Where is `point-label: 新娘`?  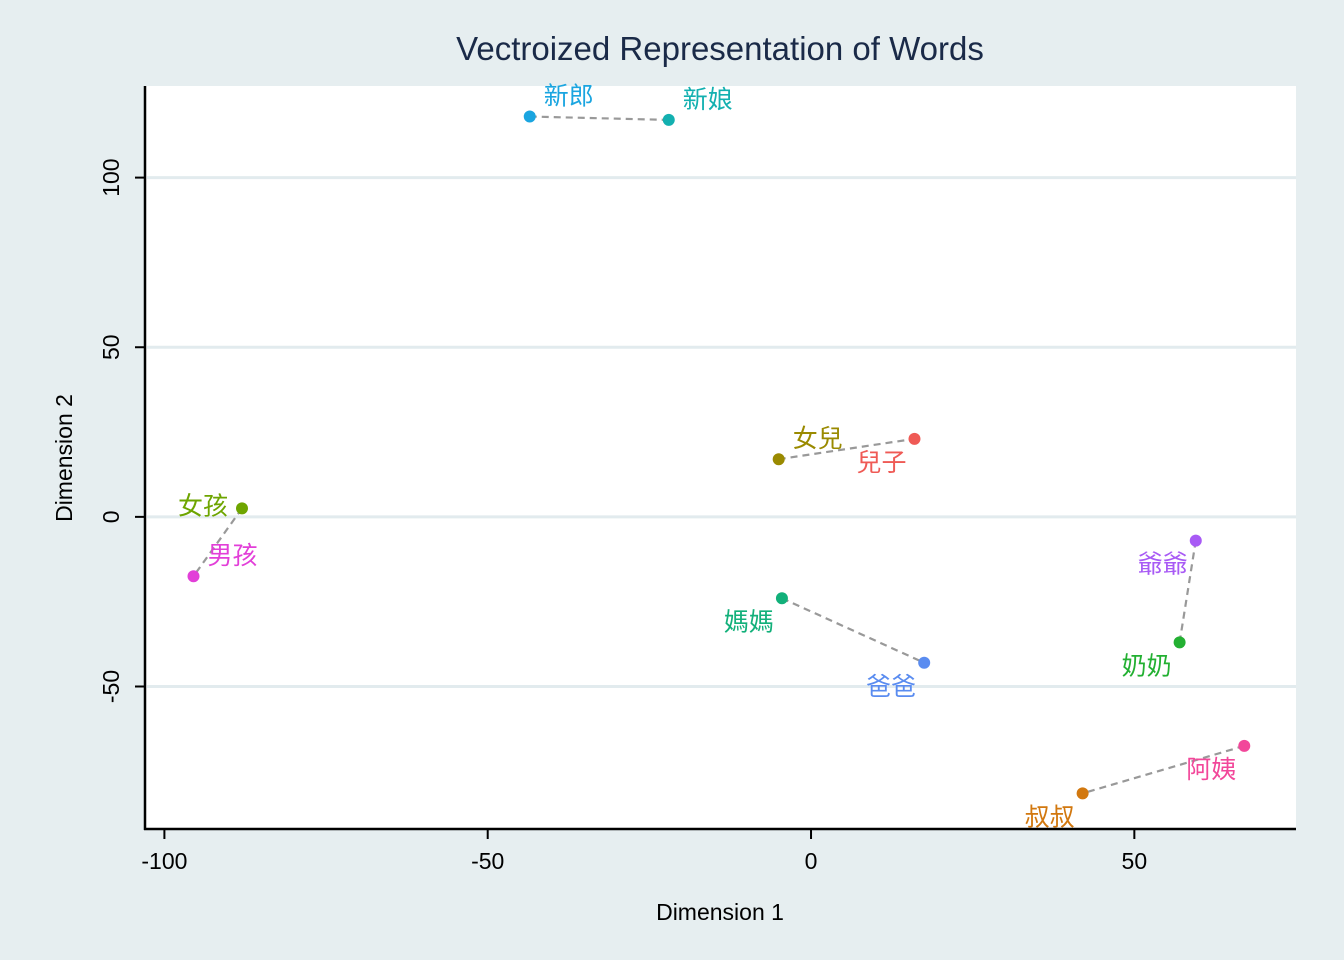 point-label: 新娘 is located at coordinates (708, 99).